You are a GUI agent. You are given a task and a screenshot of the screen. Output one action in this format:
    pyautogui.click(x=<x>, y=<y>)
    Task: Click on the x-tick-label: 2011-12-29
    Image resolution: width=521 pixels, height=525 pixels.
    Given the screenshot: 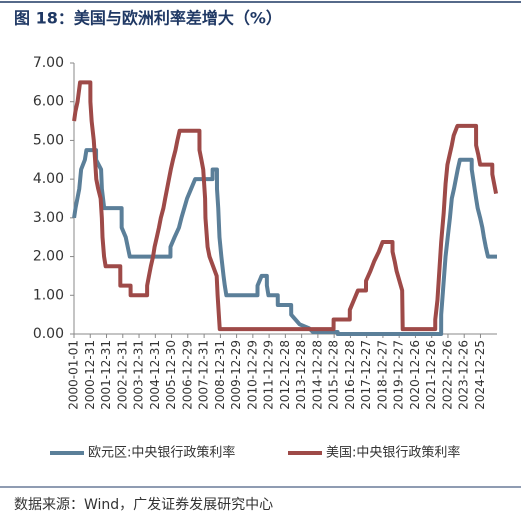 What is the action you would take?
    pyautogui.click(x=269, y=375)
    